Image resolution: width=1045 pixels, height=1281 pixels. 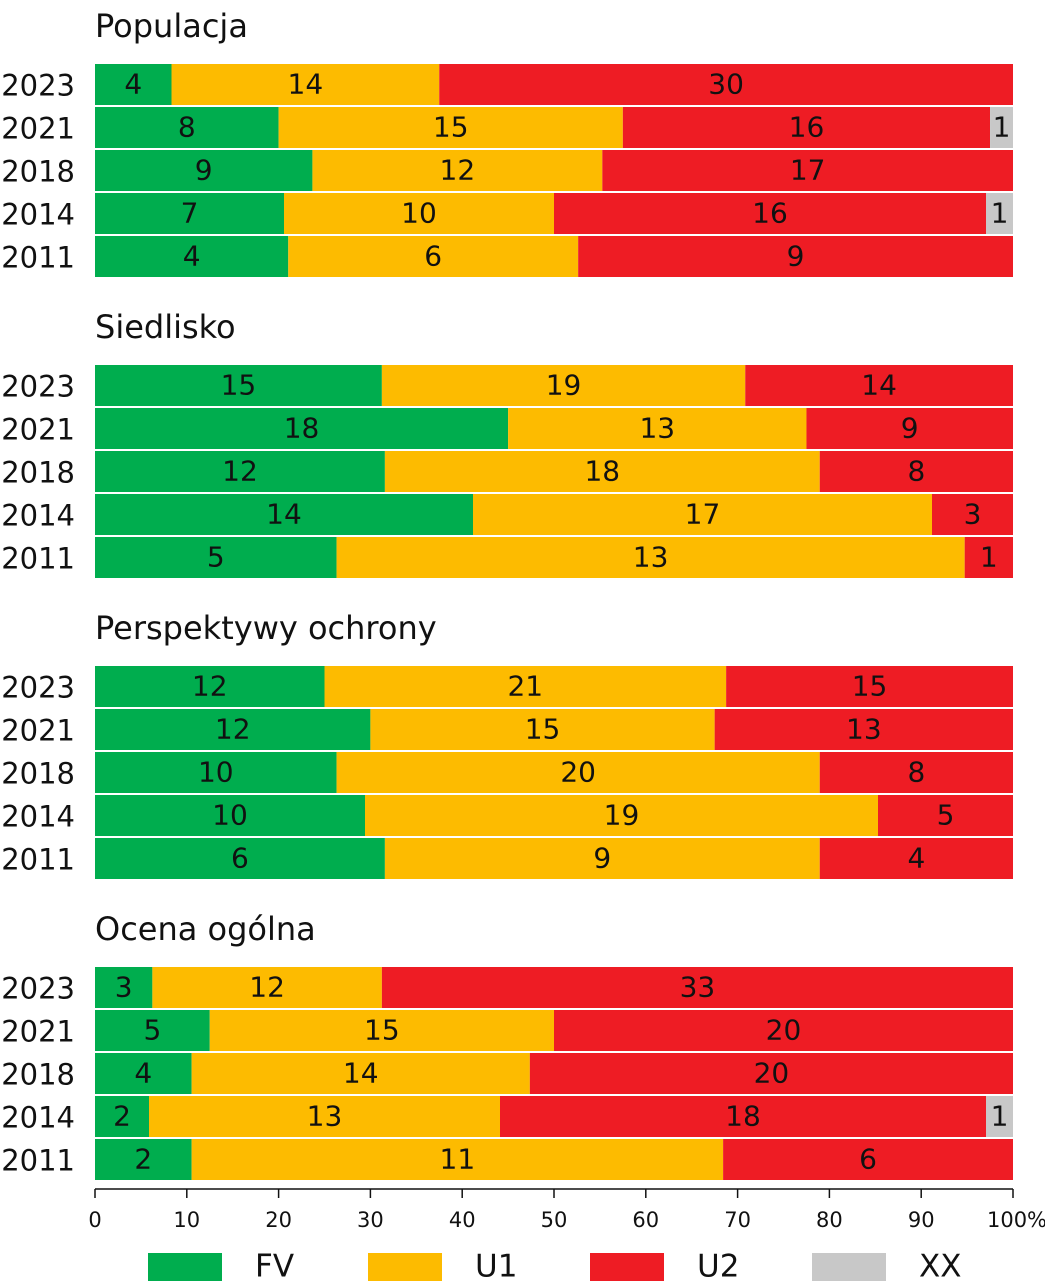 I want to click on data-label: 10, so click(x=230, y=815).